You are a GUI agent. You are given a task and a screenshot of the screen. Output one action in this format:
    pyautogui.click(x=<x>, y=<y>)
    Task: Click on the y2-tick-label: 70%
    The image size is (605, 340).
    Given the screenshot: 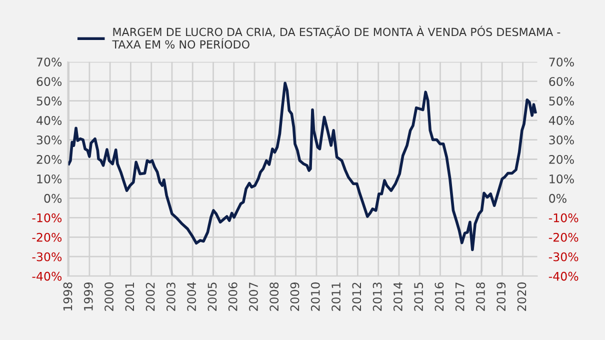 What is the action you would take?
    pyautogui.click(x=561, y=62)
    